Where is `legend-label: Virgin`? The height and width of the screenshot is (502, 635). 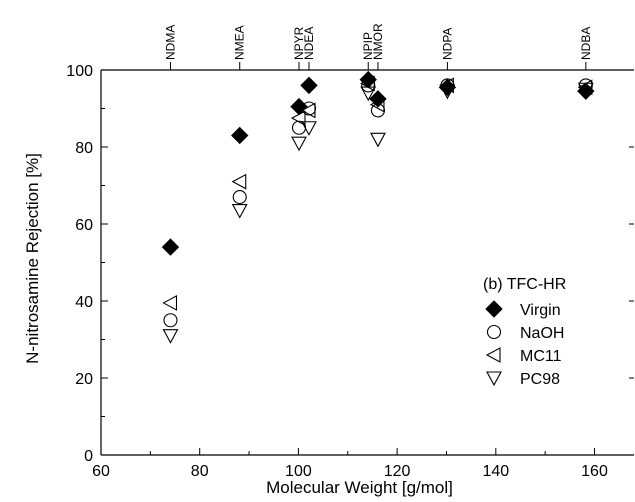
legend-label: Virgin is located at coordinates (540, 310).